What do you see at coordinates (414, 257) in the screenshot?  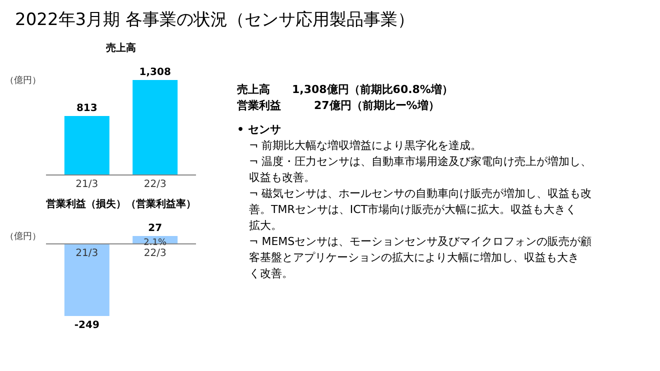 I see `text: 客基盤とアプリケーションの拡大により大幅に増加し、収益も大き` at bounding box center [414, 257].